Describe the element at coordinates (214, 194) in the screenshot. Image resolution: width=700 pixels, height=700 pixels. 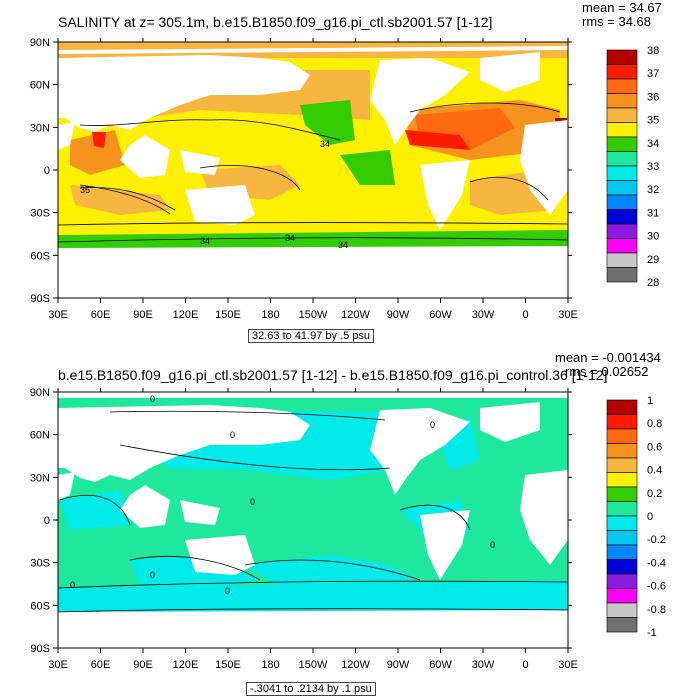
I see `salinity-contour-labels: 34 35 34 34 34` at that location.